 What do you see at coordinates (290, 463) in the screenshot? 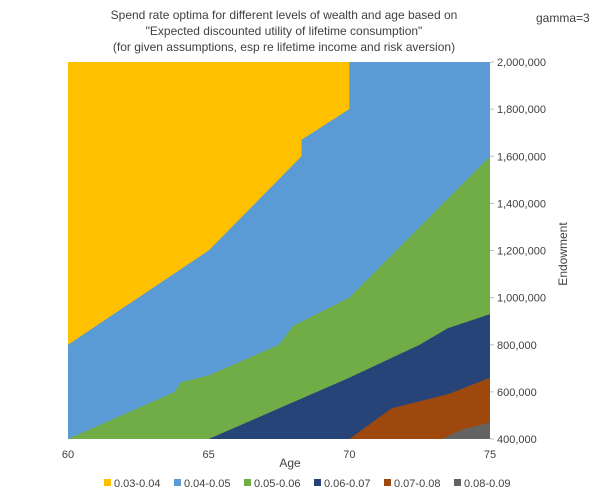
I see `x-axis-title: Age` at bounding box center [290, 463].